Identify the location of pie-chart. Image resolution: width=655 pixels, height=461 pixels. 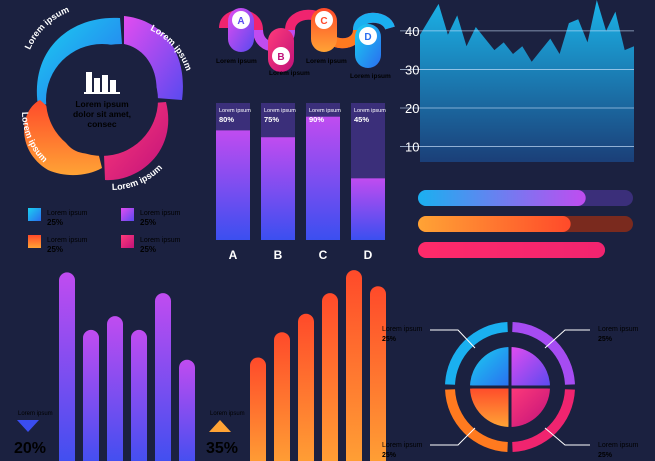
(510, 387).